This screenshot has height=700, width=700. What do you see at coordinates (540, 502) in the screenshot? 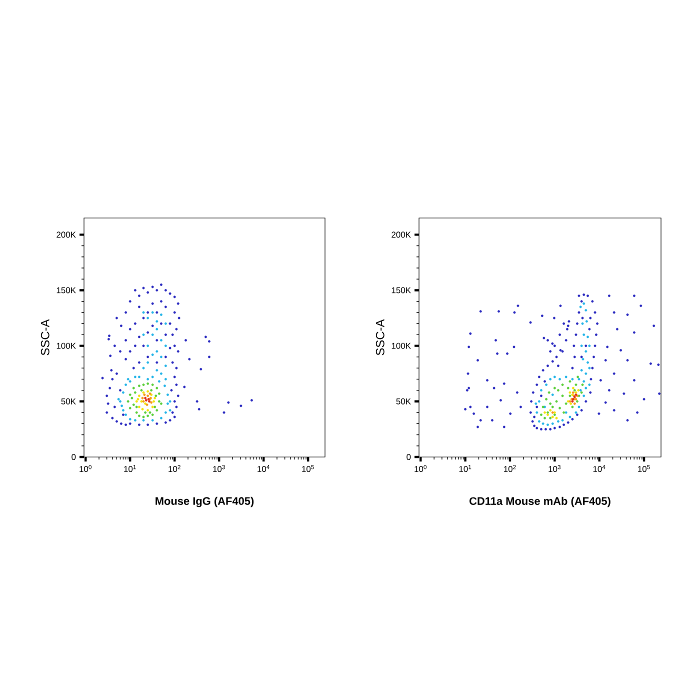
I see `x-axis-title: CD11a Mouse mAb (AF405)` at bounding box center [540, 502].